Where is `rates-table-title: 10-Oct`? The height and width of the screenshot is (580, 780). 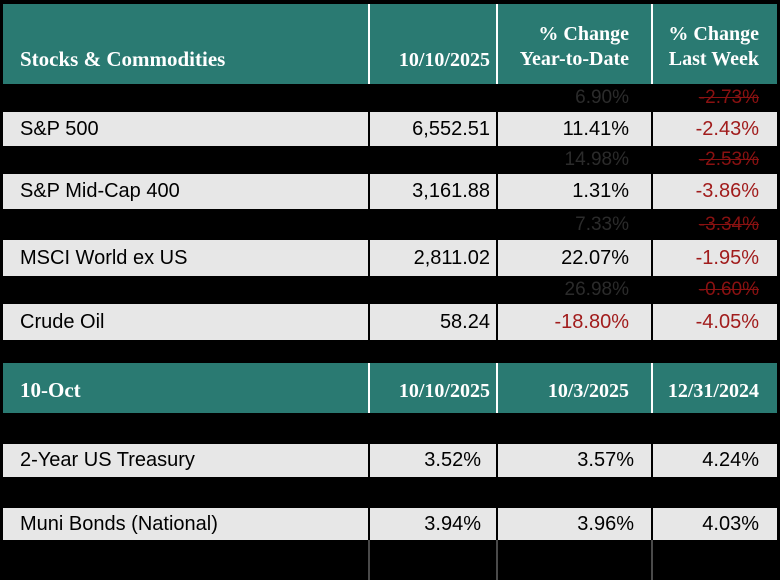
rates-table-title: 10-Oct is located at coordinates (50, 390).